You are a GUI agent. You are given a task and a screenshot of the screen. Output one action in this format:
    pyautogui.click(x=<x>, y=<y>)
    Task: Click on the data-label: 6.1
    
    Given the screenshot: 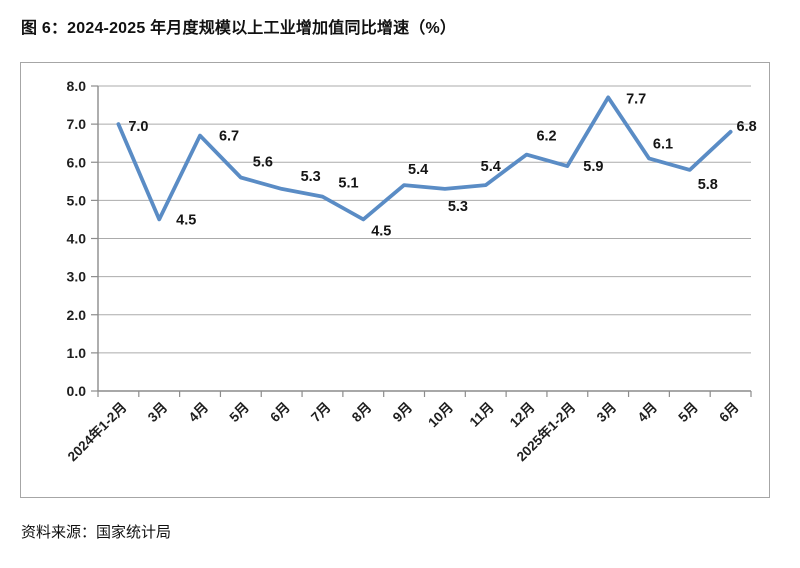 What is the action you would take?
    pyautogui.click(x=663, y=144)
    